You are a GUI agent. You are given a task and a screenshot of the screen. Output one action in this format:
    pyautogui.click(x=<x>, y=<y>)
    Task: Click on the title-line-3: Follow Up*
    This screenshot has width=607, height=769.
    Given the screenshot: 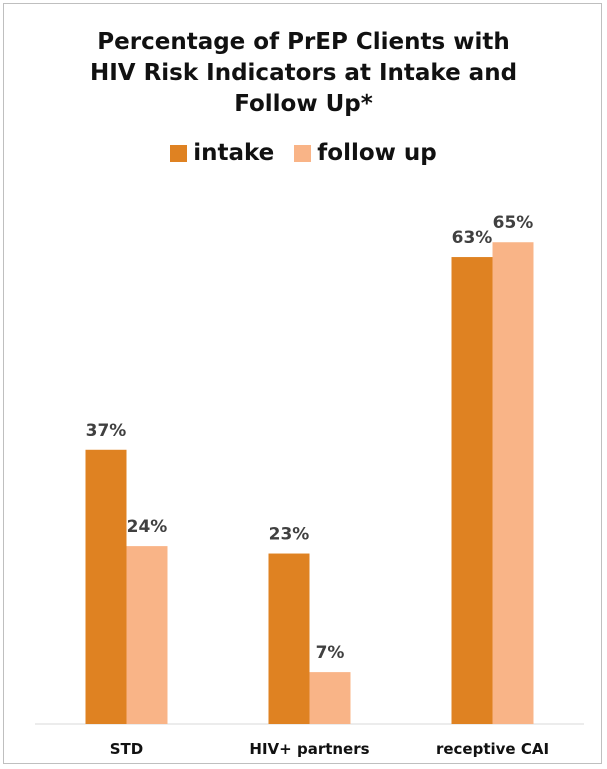 What is the action you would take?
    pyautogui.click(x=303, y=104)
    